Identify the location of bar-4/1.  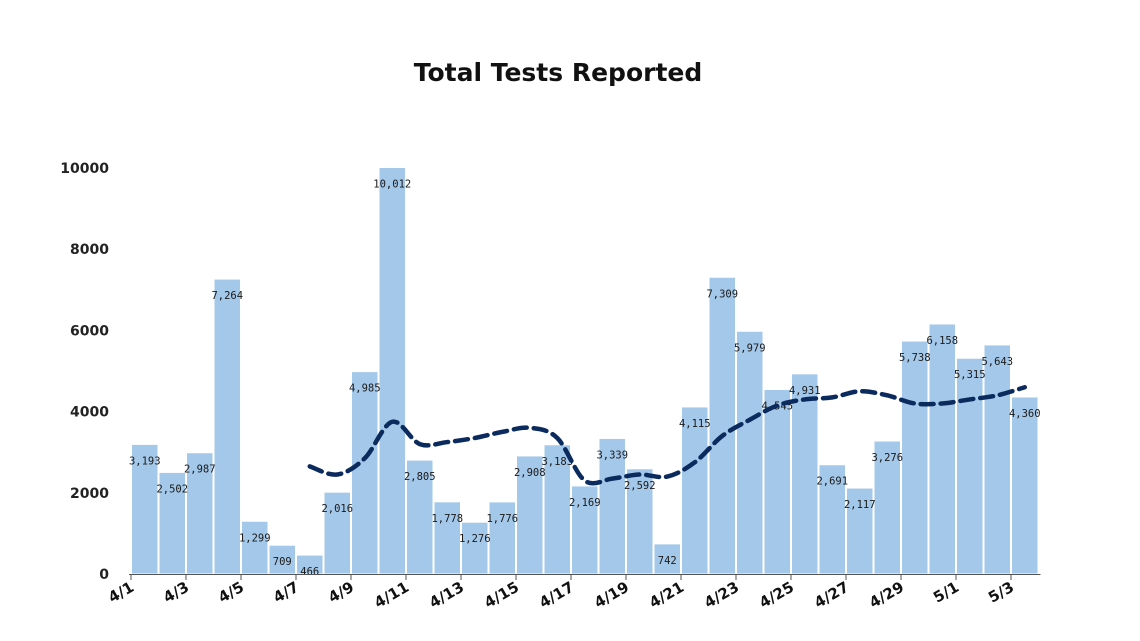
(145, 509).